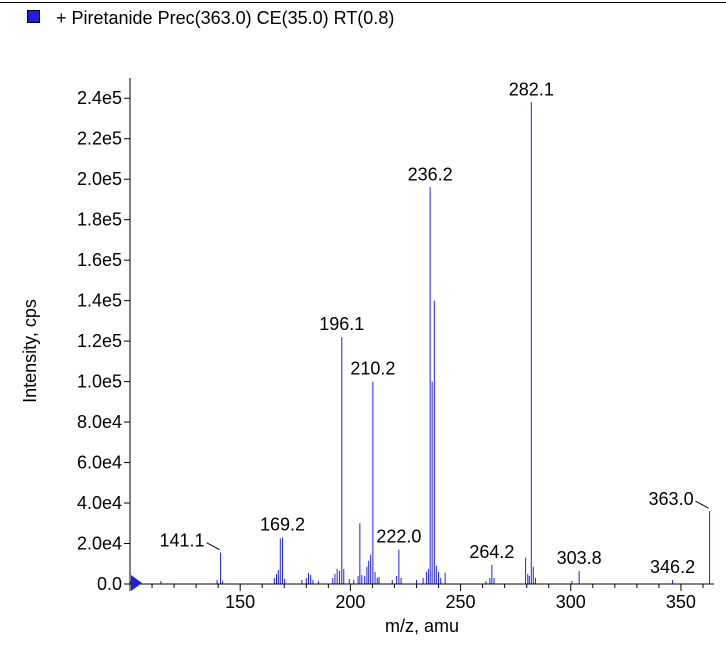 This screenshot has width=726, height=647. Describe the element at coordinates (363, 2) in the screenshot. I see `top-border-line` at that location.